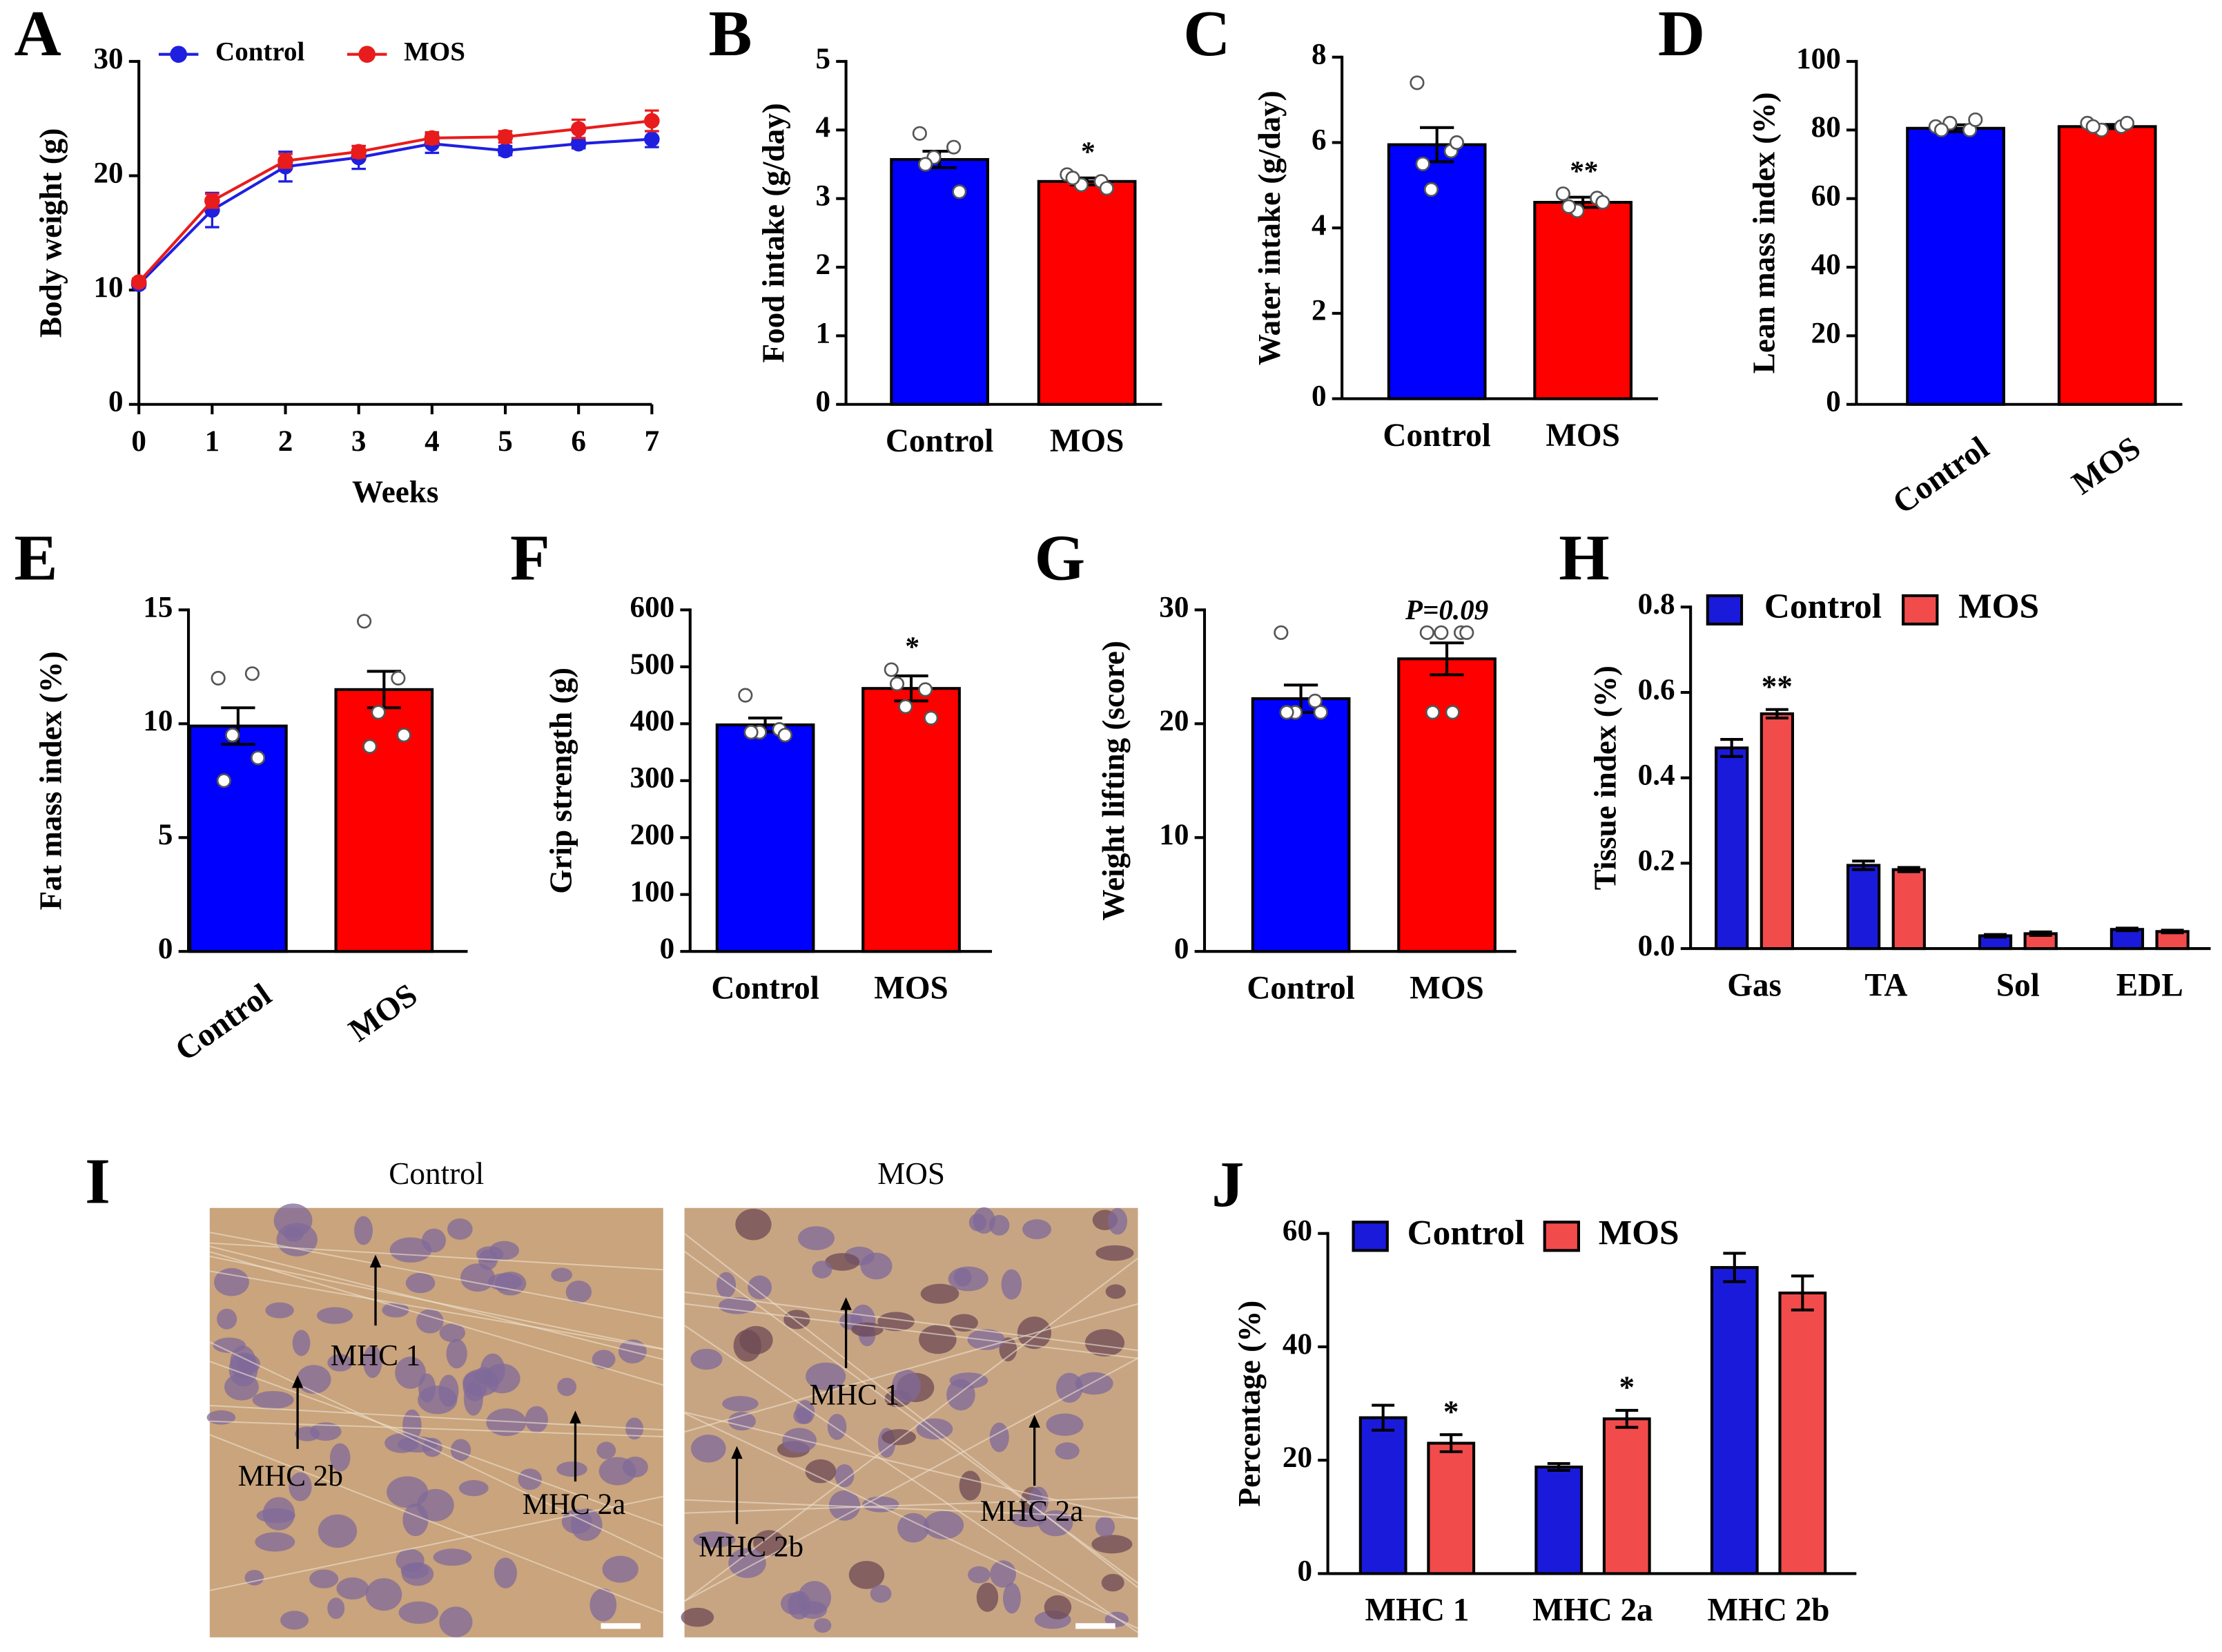 Image resolution: width=2222 pixels, height=1652 pixels. What do you see at coordinates (2018, 985) in the screenshot?
I see `x-tick-label: Sol` at bounding box center [2018, 985].